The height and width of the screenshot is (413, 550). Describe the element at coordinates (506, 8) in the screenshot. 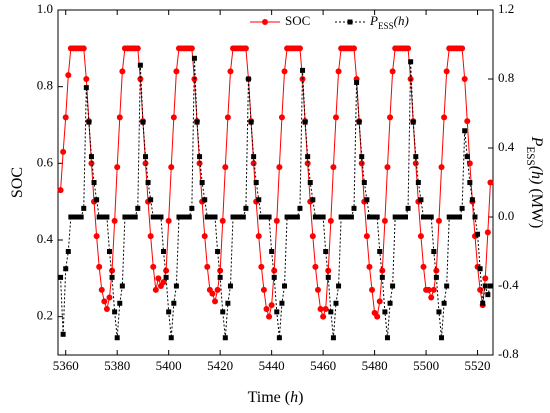

I see `y2-tick-label: 1.2` at that location.